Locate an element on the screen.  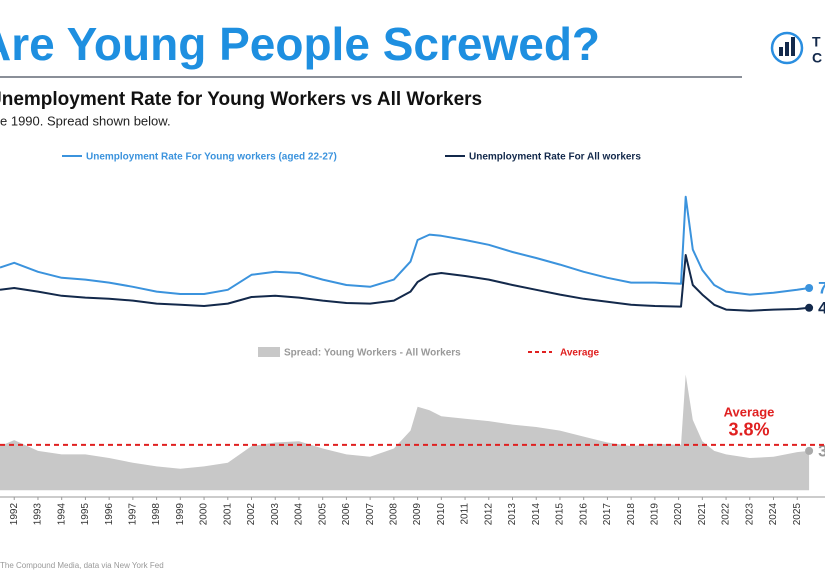
x-tick-label: 2003 is located at coordinates (275, 514).